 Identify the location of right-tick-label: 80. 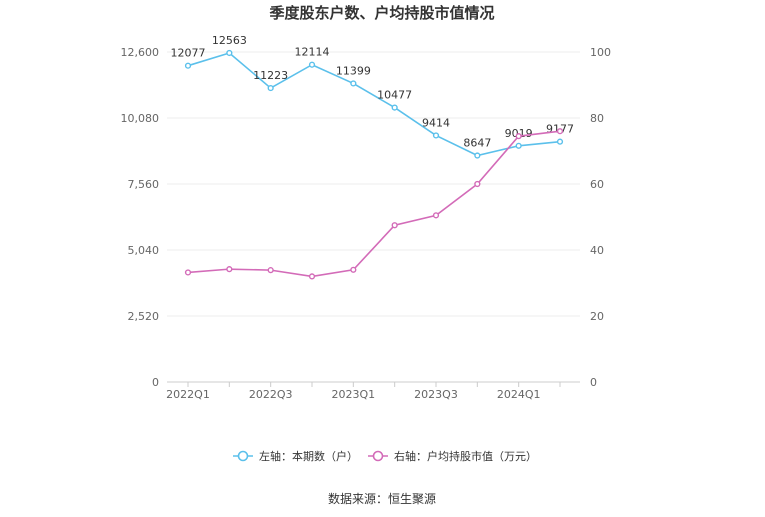
(597, 118).